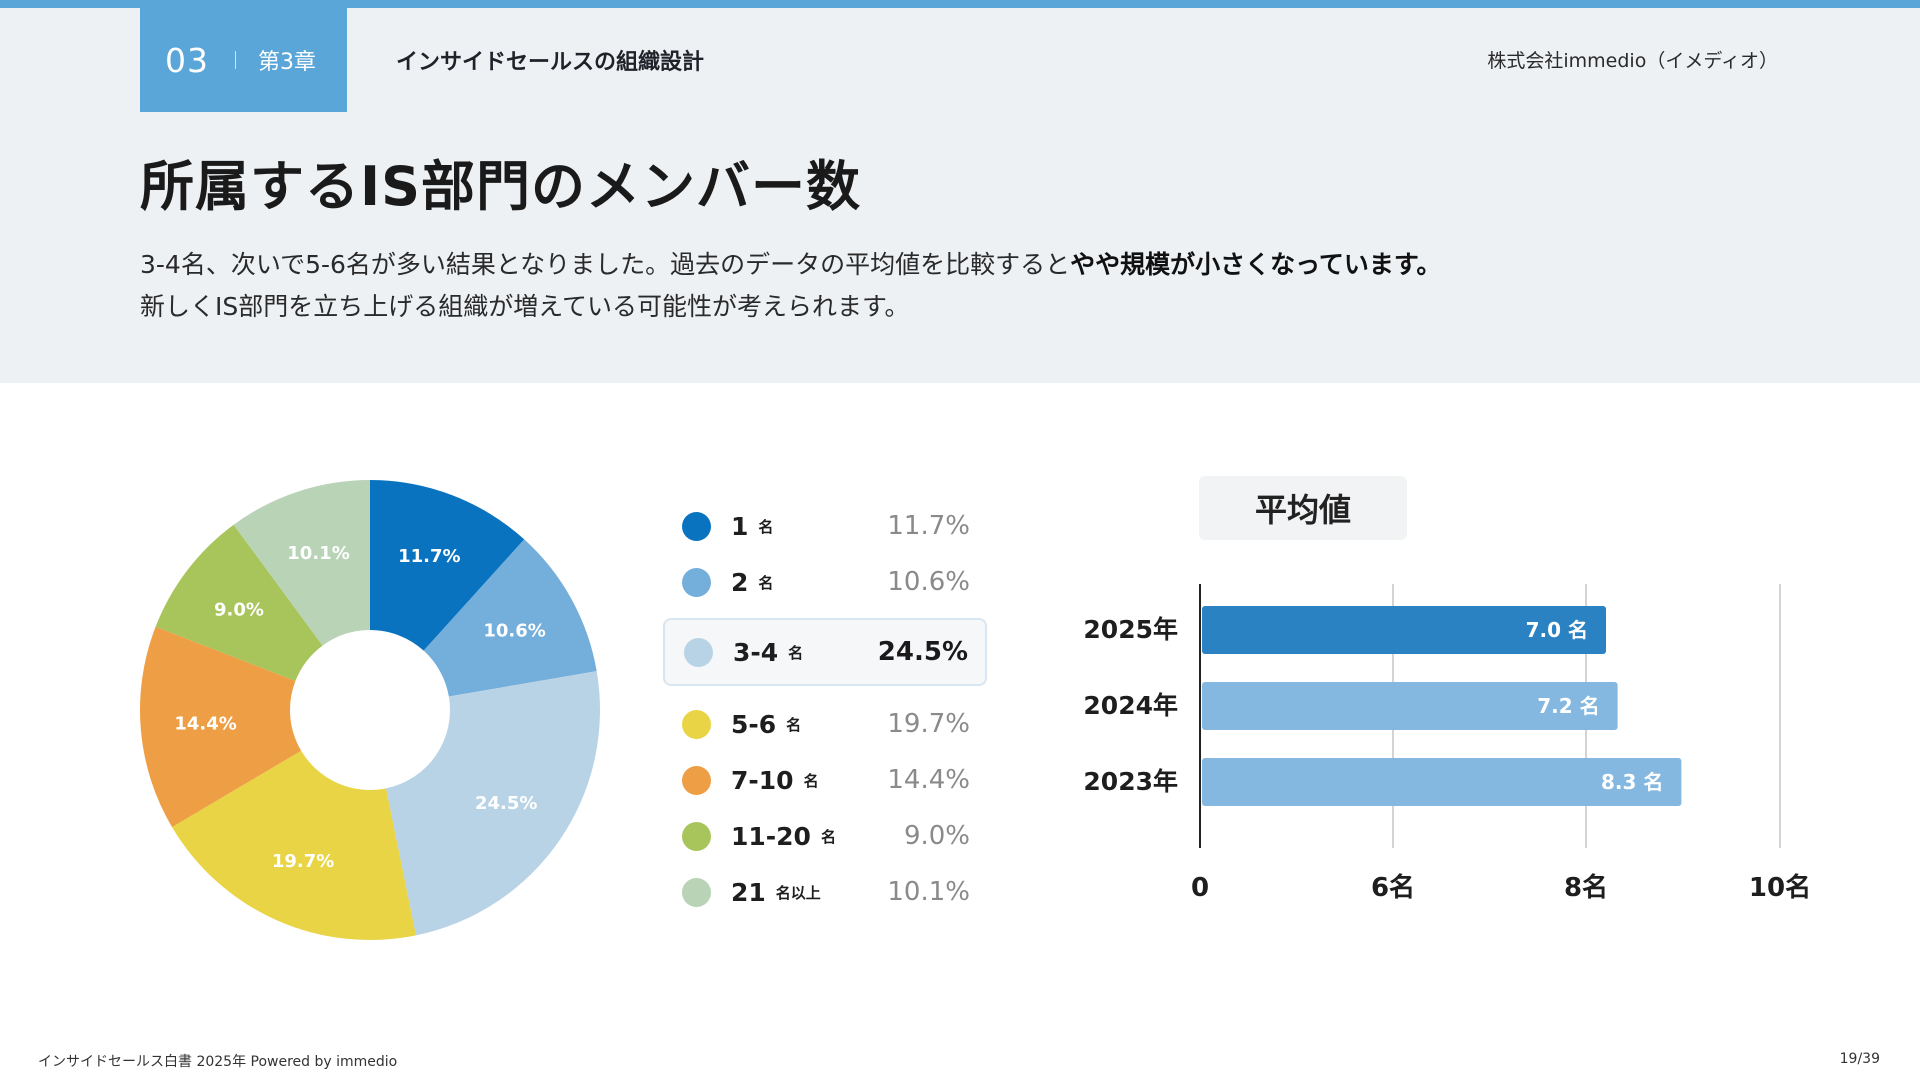  What do you see at coordinates (369, 710) in the screenshot?
I see `member-count-donut-chart: 11.7% 10.6% 24.5% 19.7% 14.4% 9.0% 10.1%` at bounding box center [369, 710].